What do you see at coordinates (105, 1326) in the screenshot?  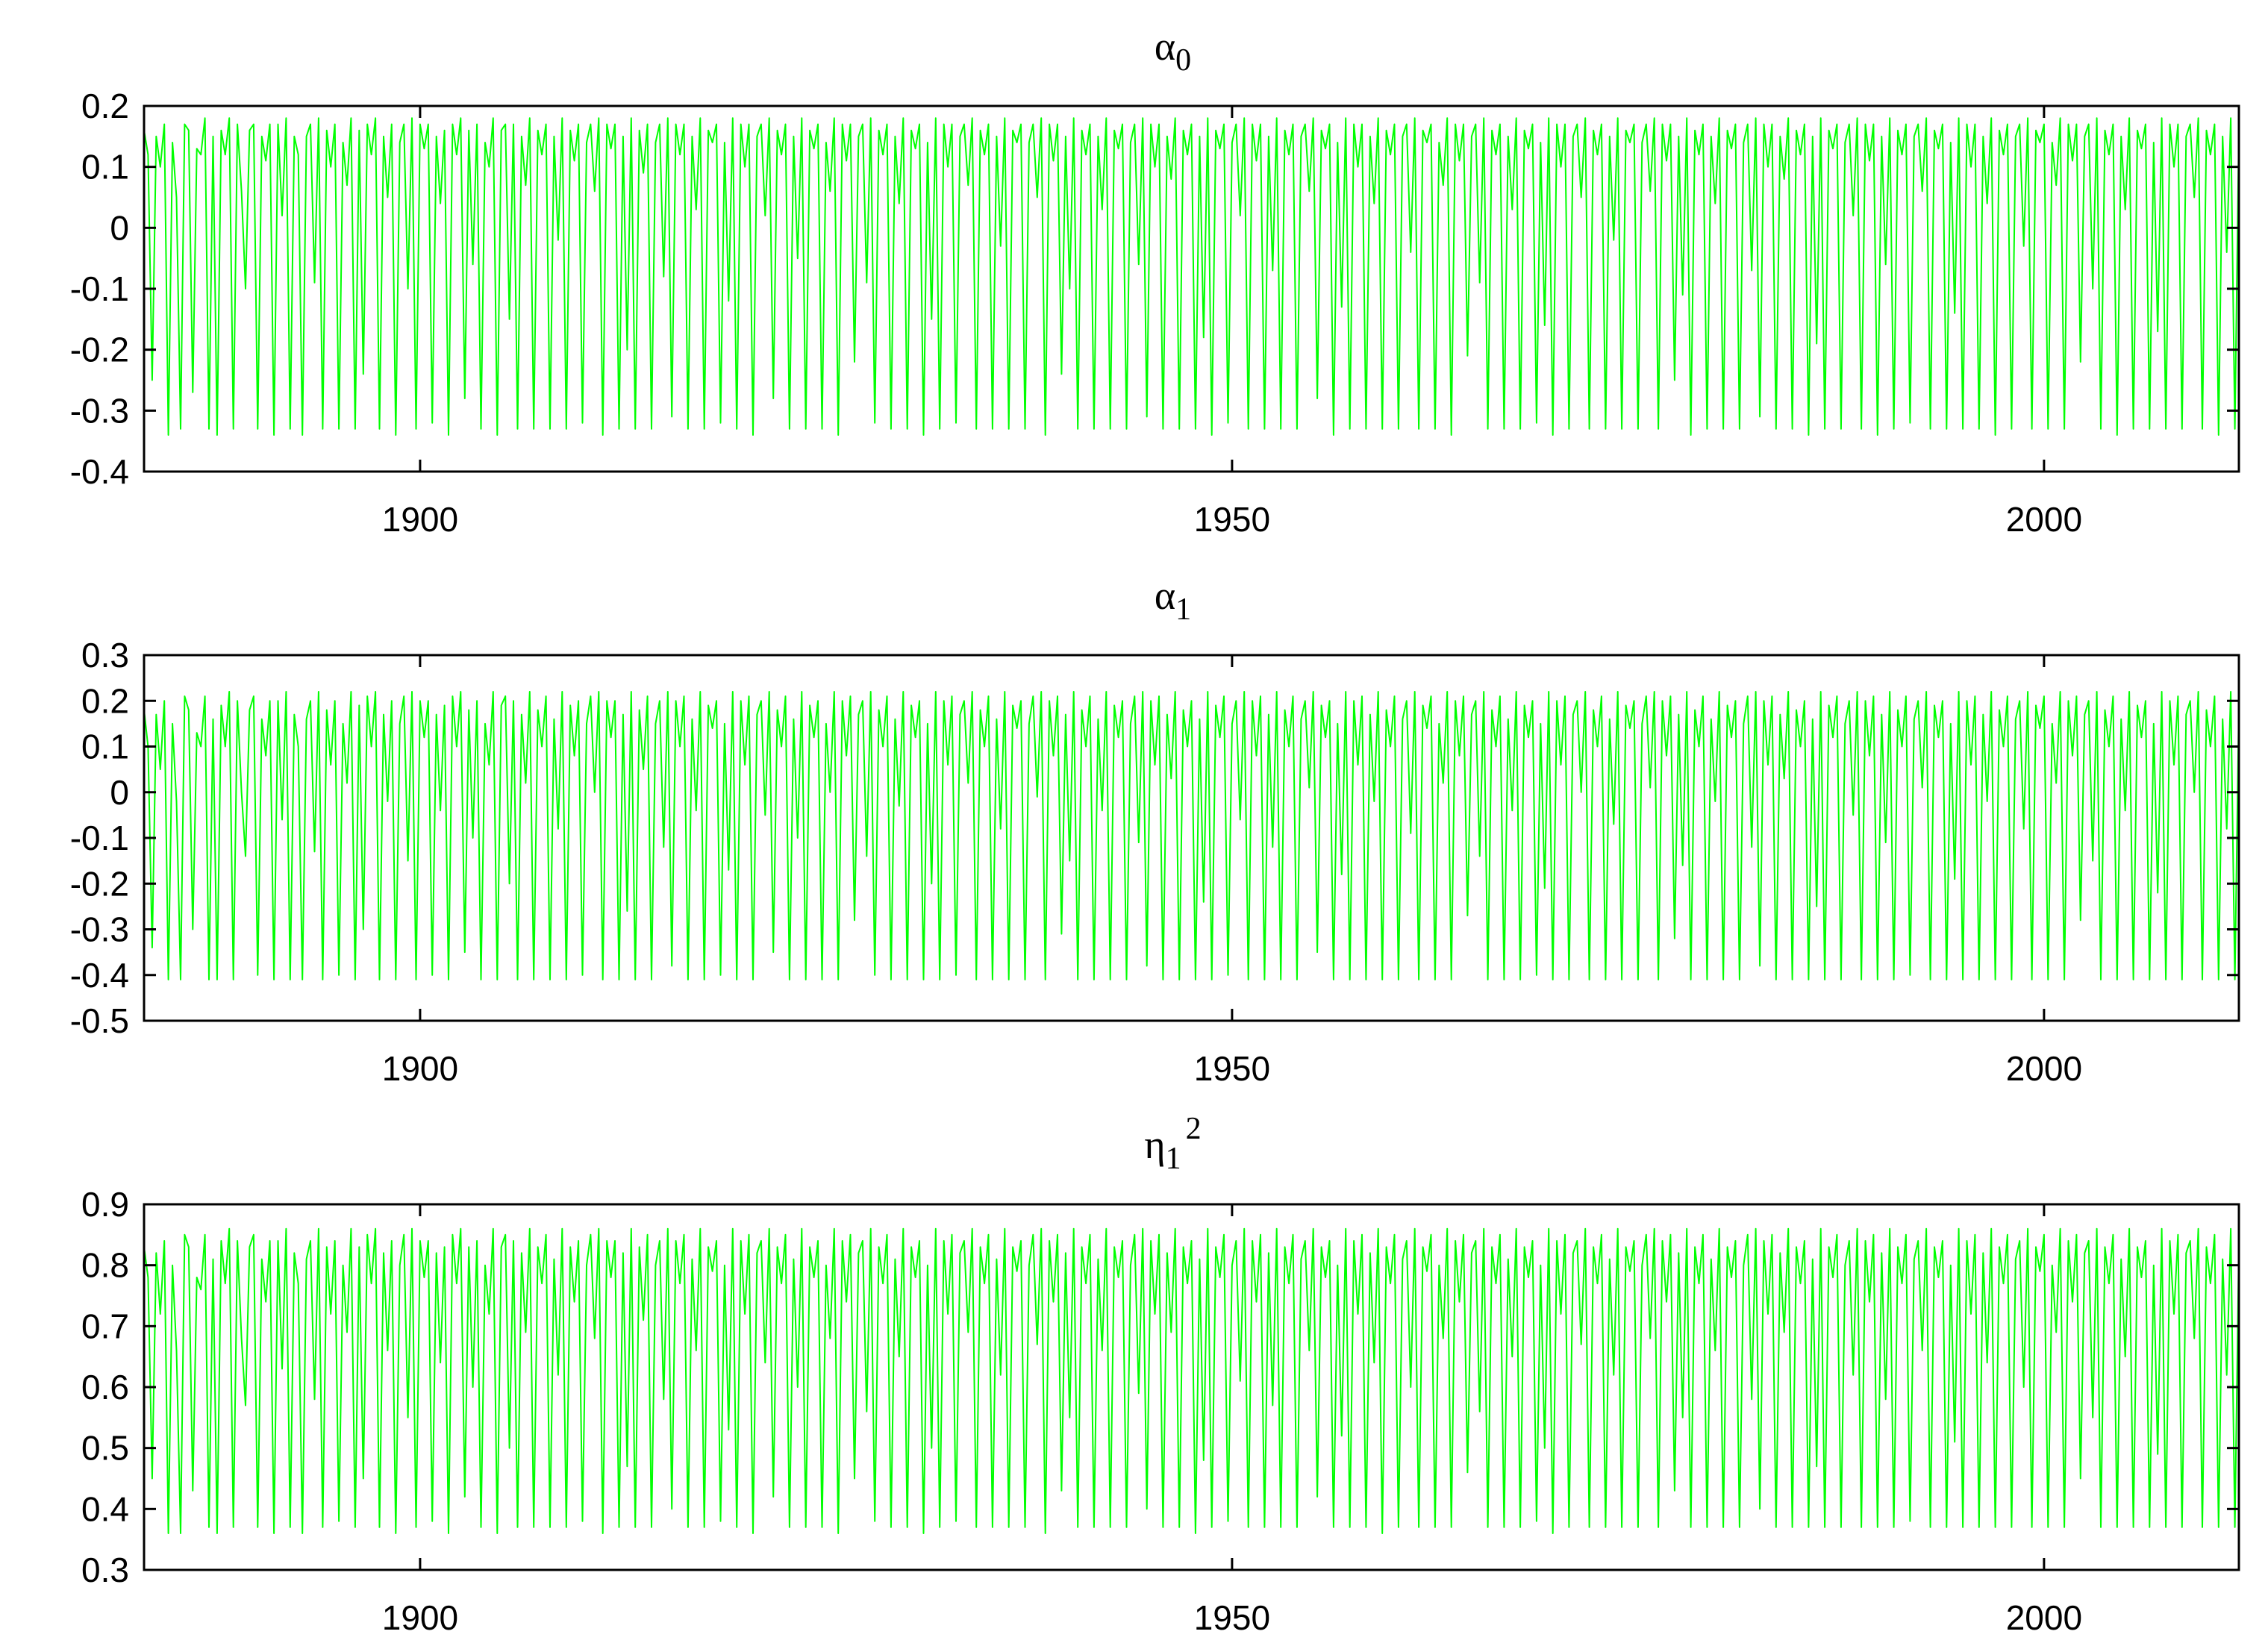 I see `y-tick-label: 0.7` at bounding box center [105, 1326].